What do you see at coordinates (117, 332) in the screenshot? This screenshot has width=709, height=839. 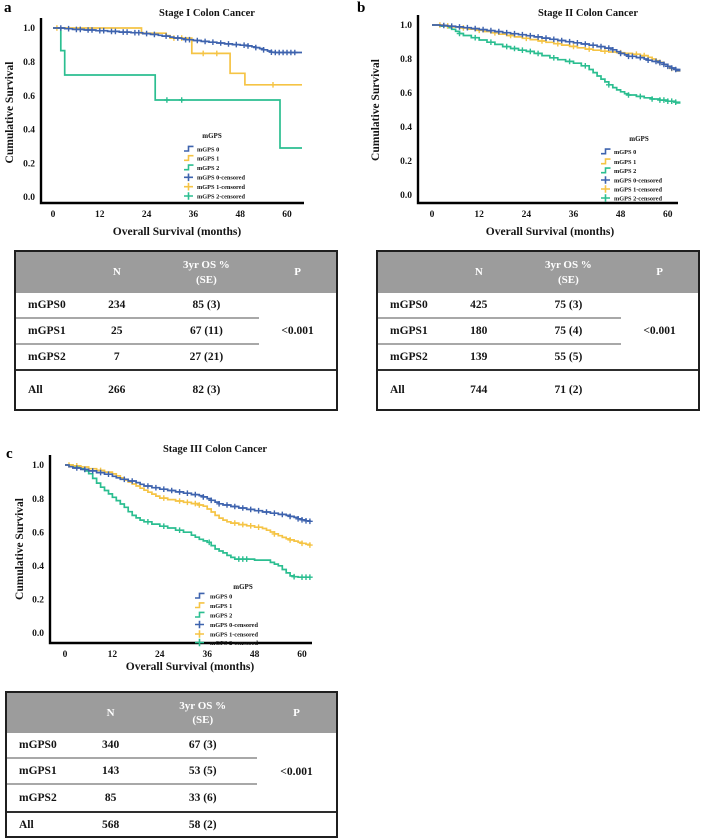 I see `cell-n: 25` at bounding box center [117, 332].